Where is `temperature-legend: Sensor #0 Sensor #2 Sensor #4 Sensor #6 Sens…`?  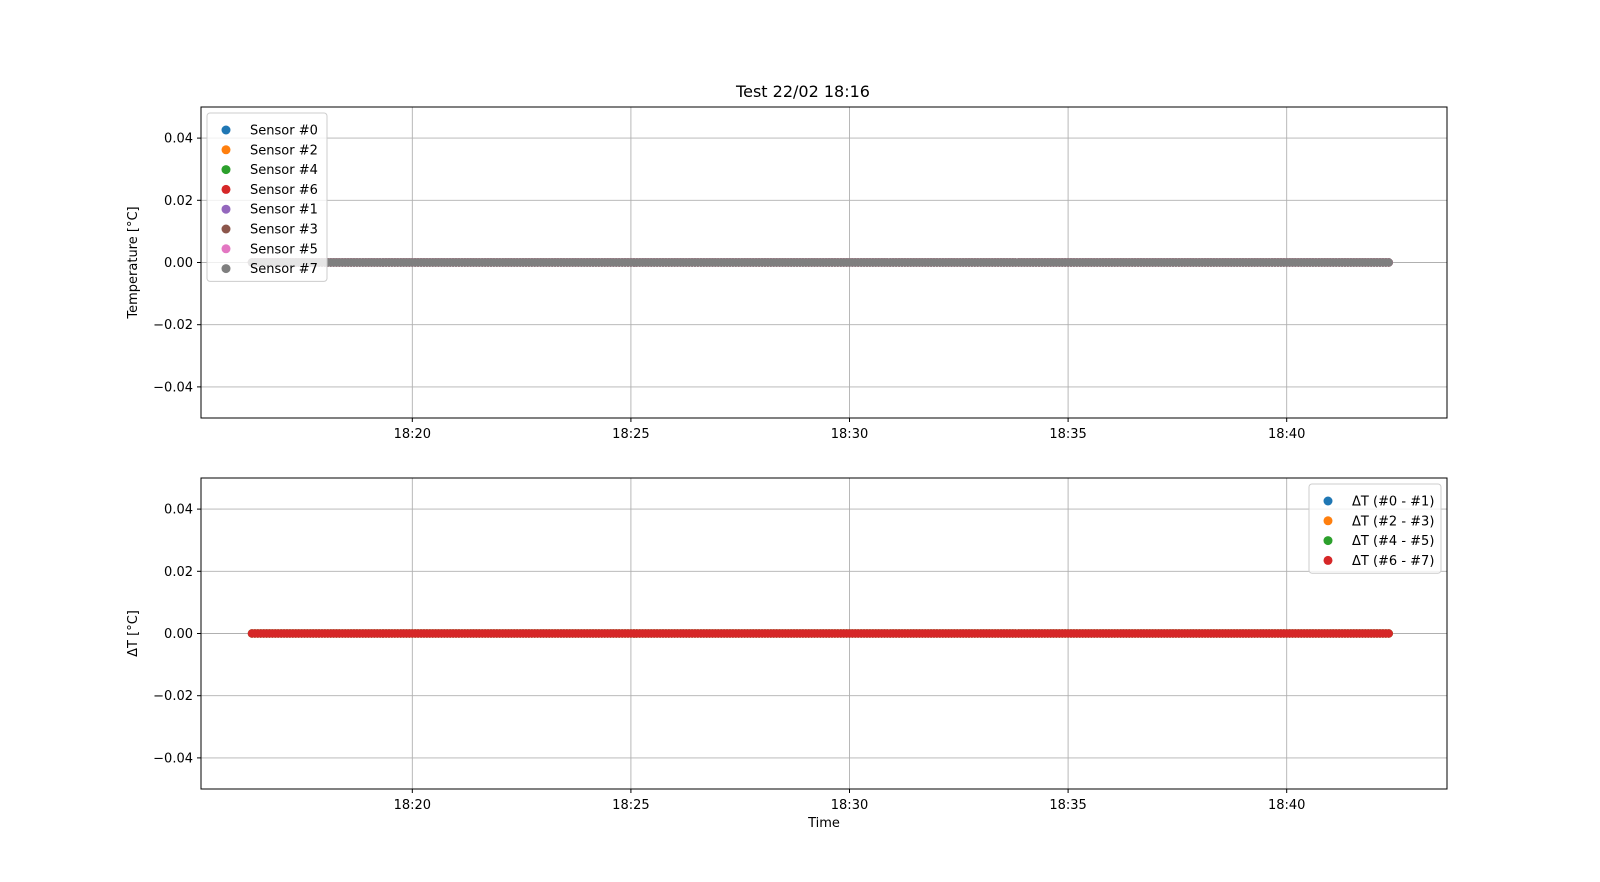 temperature-legend: Sensor #0 Sensor #2 Sensor #4 Sensor #6 Sens… is located at coordinates (267, 197).